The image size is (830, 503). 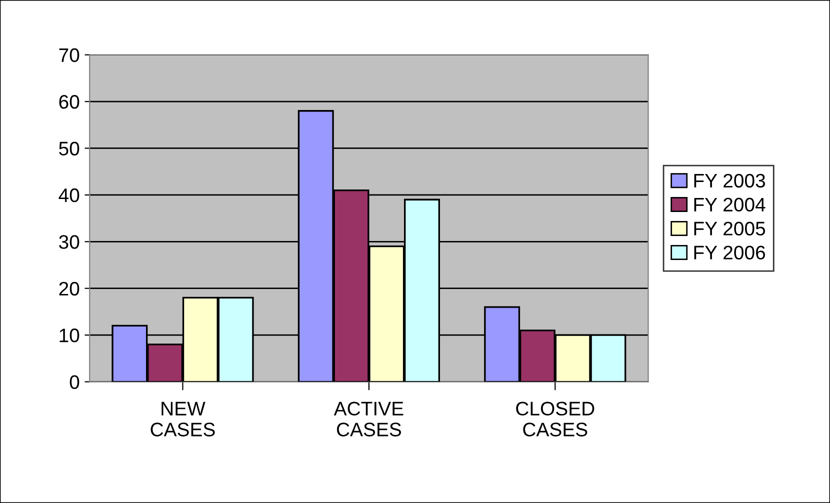 I want to click on y-tick-label: 70, so click(x=69, y=55).